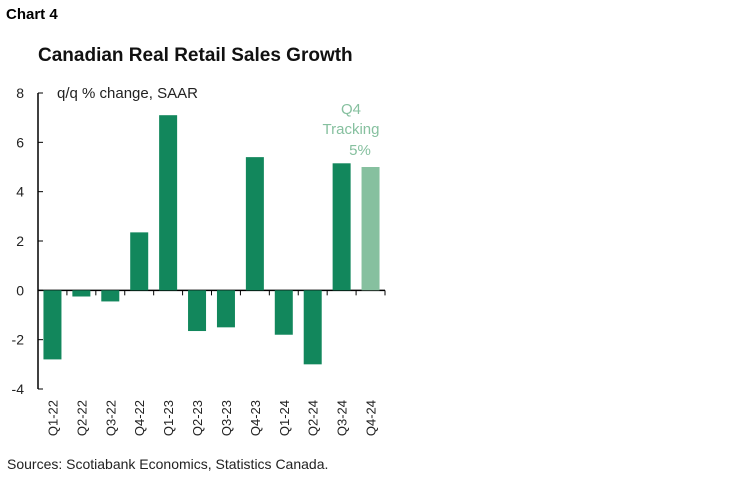  Describe the element at coordinates (81, 418) in the screenshot. I see `x-tick-label: Q2-22` at that location.